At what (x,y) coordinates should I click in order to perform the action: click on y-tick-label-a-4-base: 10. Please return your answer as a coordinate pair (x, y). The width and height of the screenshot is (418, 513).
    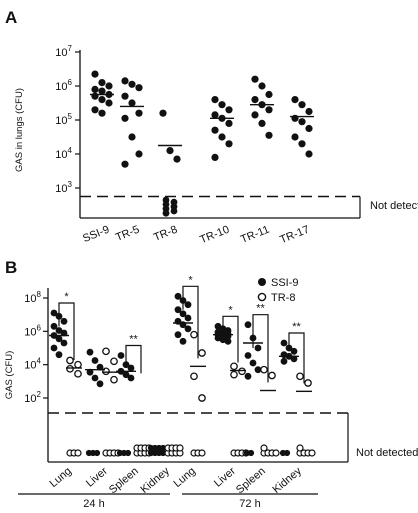
    Looking at the image, I should click on (61, 155).